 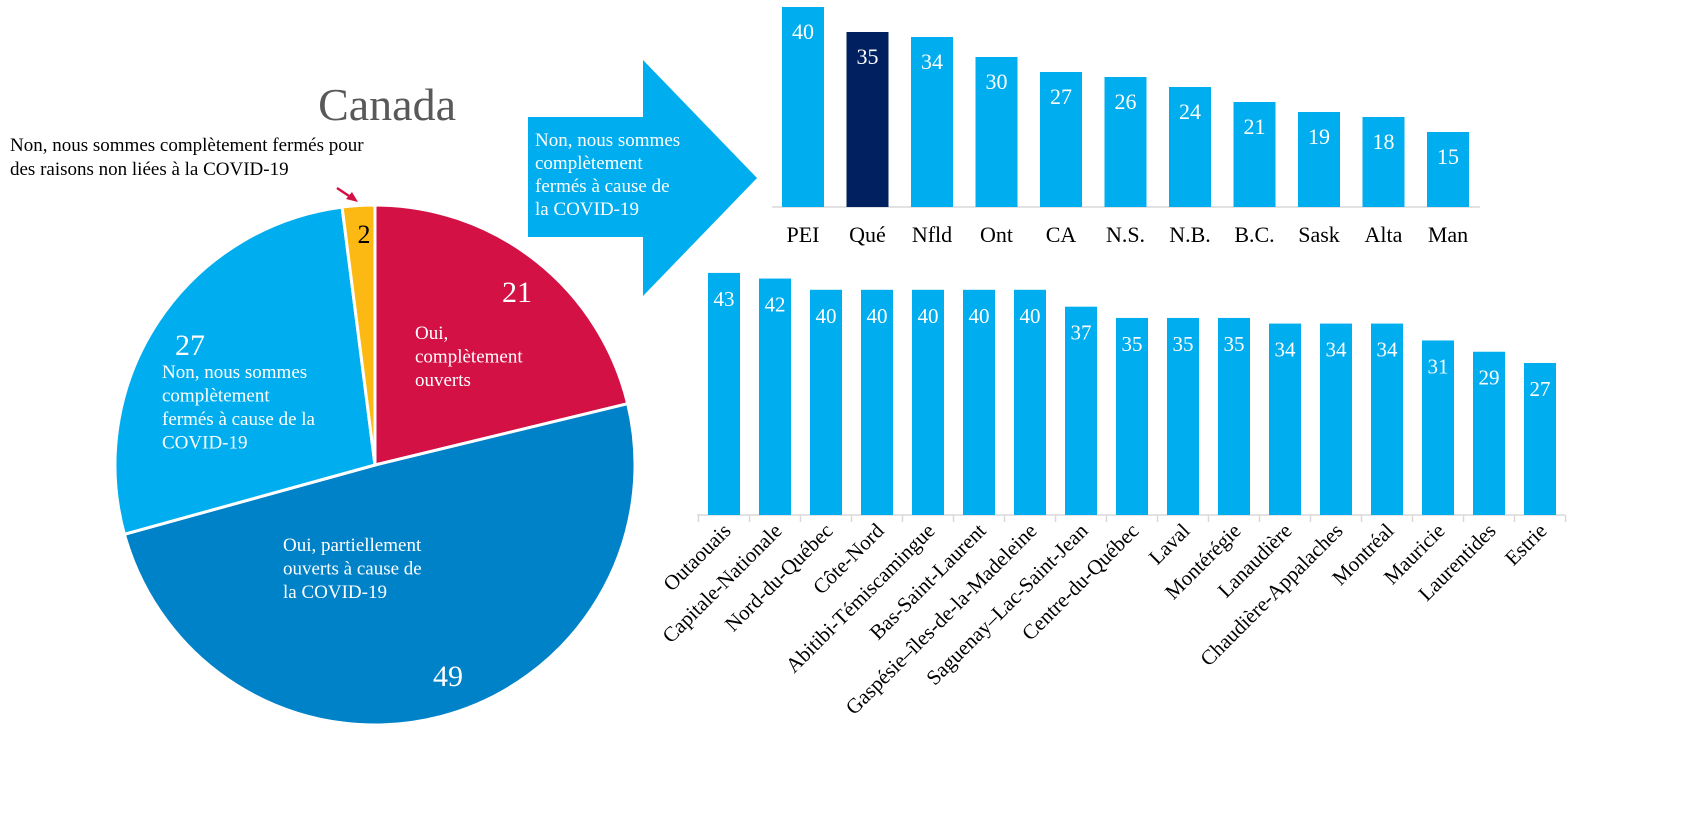 I want to click on x-tick-label: Ont, so click(x=996, y=234).